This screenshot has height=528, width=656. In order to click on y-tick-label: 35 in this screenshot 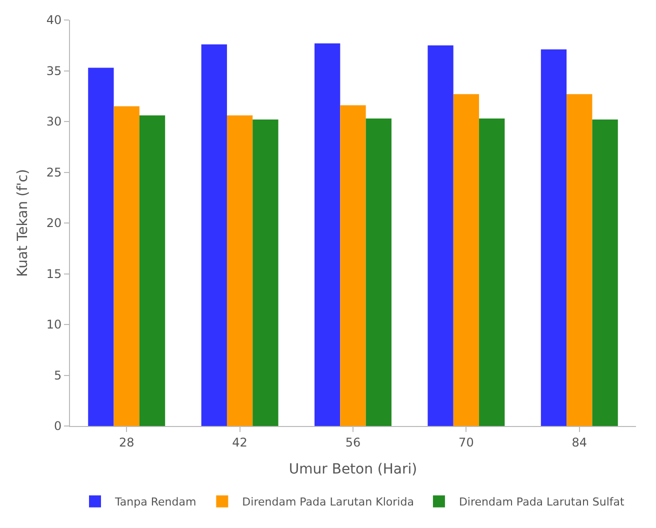, I will do `click(54, 71)`.